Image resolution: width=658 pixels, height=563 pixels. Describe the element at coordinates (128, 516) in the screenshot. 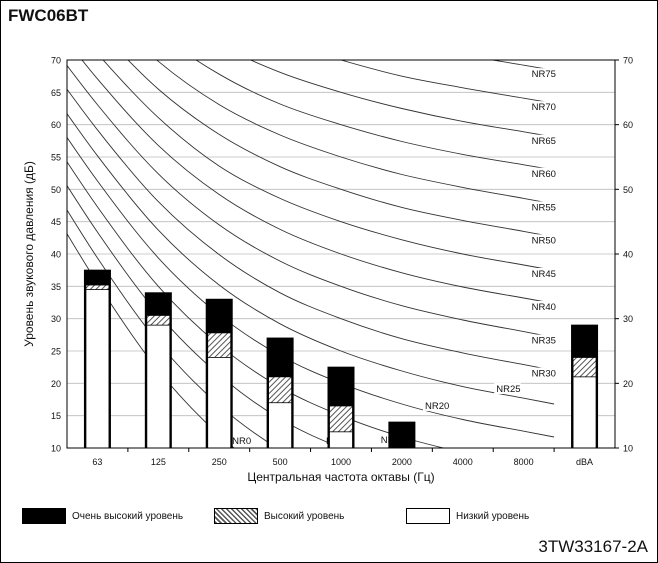

I see `legend-label-very-high: Очень высокий уровень` at that location.